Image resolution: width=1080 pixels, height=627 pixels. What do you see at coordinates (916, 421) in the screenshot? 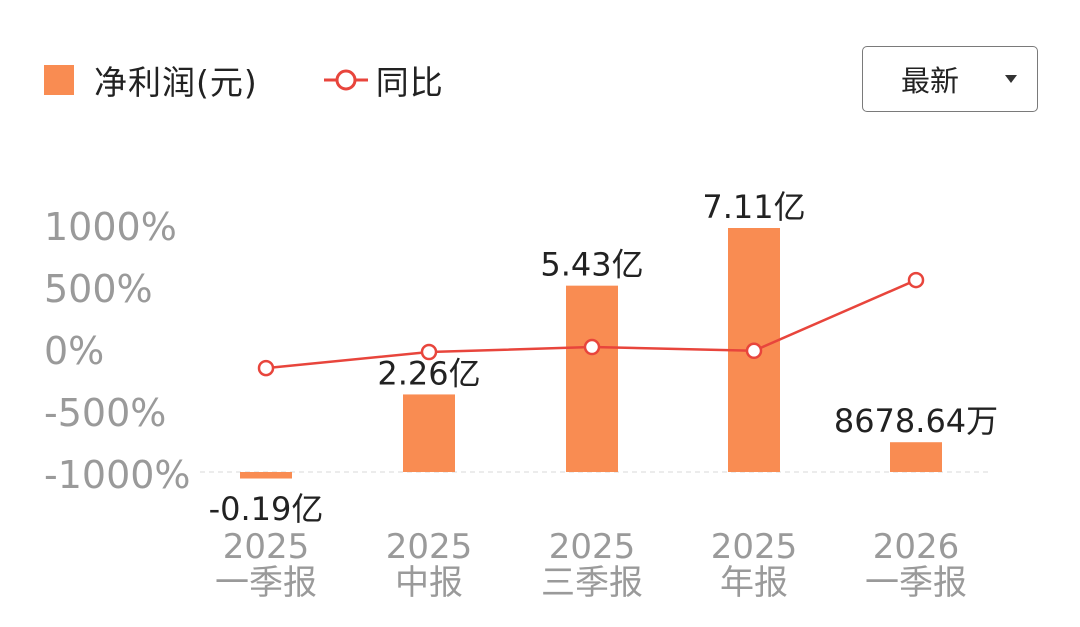
I see `bar-value-label: 8678.64万` at bounding box center [916, 421].